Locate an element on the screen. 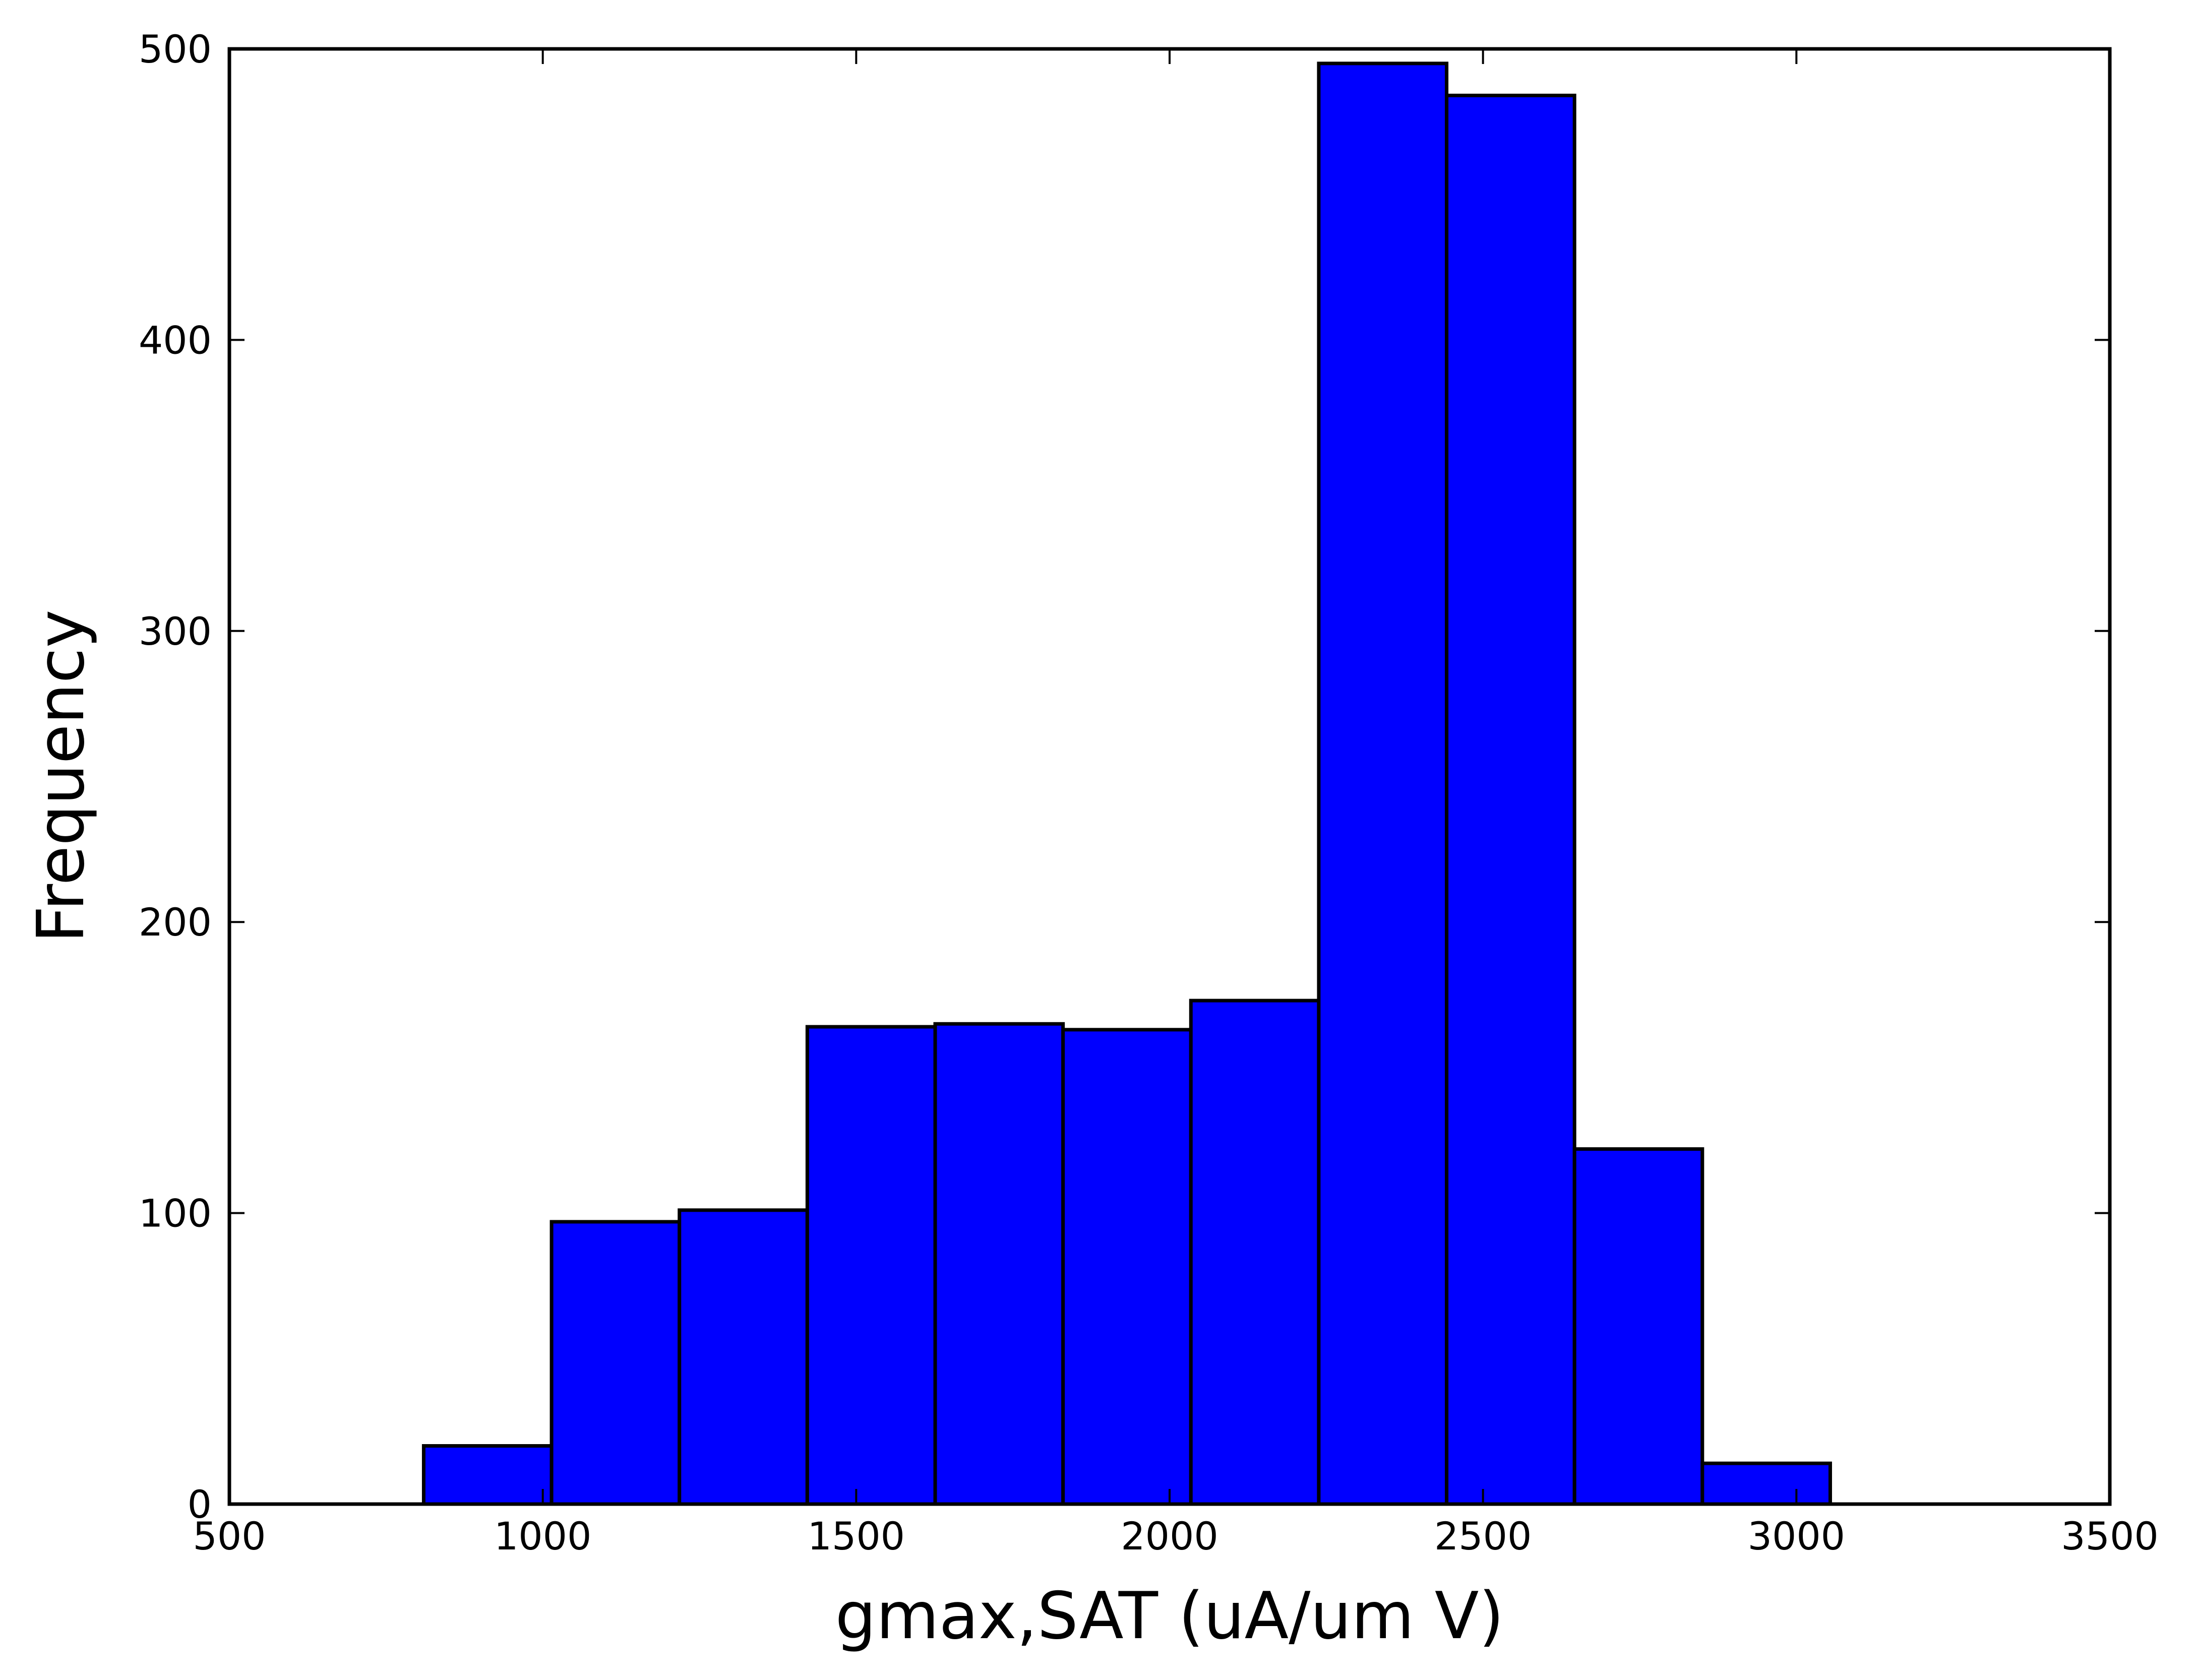 Image resolution: width=2195 pixels, height=1680 pixels. x-tick-label-2: 1500 is located at coordinates (857, 1536).